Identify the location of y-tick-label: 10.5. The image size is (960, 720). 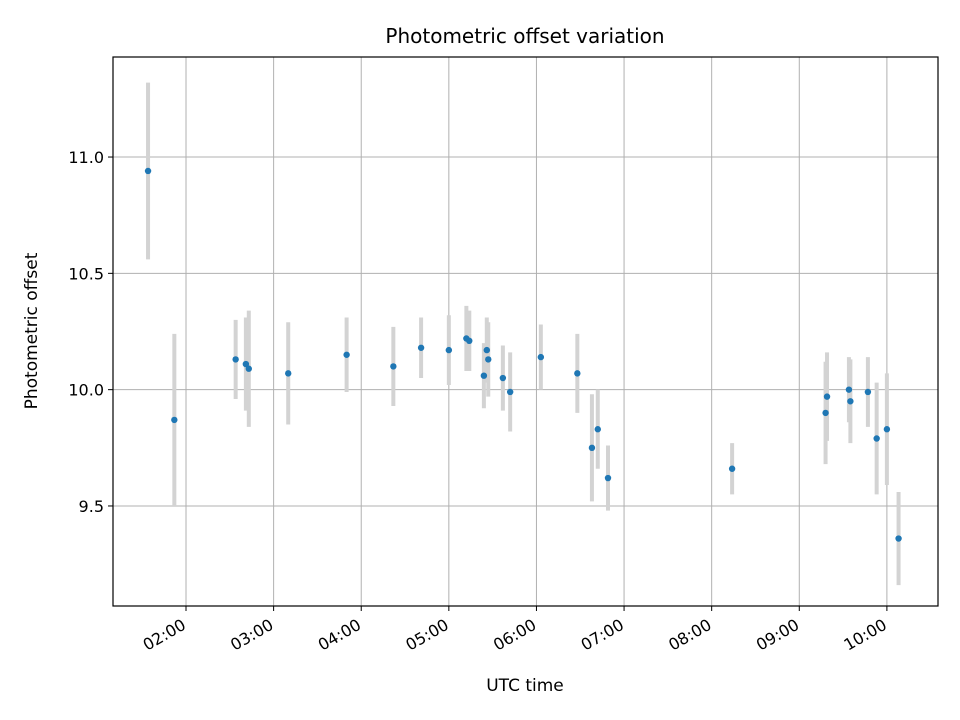
(86, 273).